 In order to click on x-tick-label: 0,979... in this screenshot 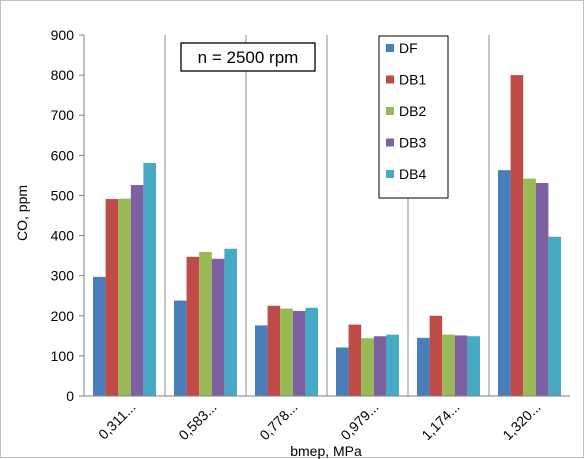, I will do `click(359, 421)`.